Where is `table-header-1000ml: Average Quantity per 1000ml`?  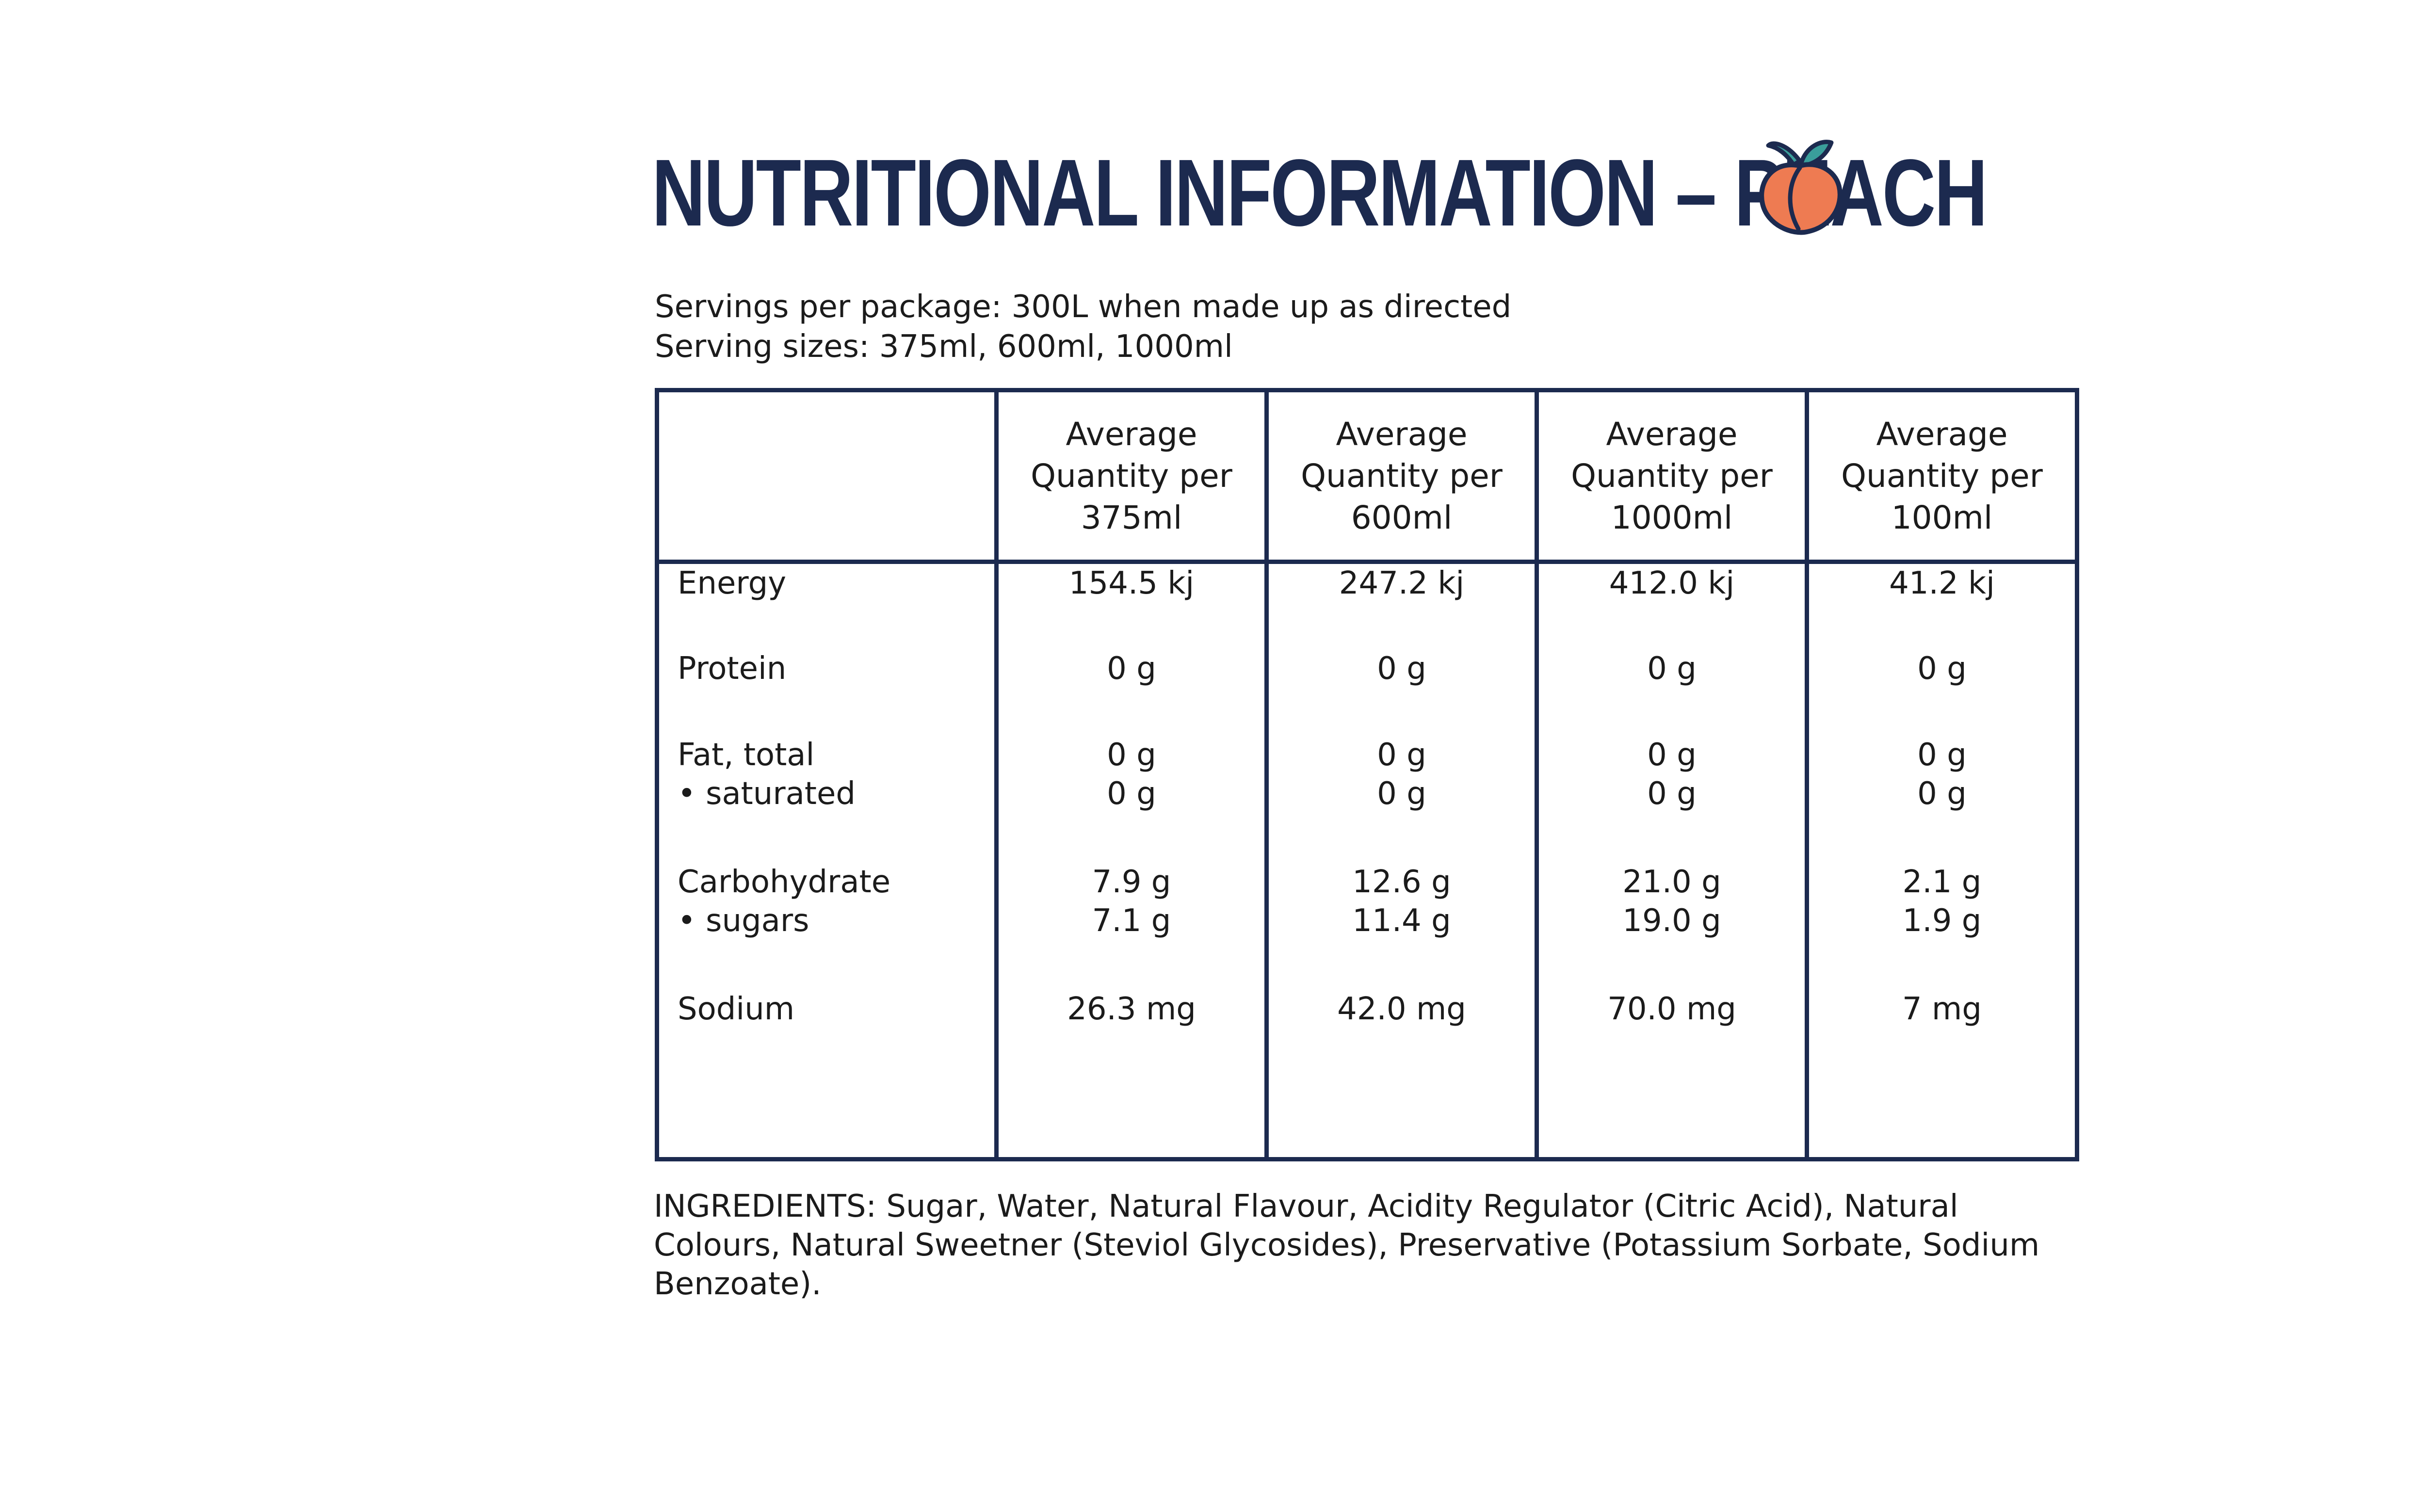 table-header-1000ml: Average Quantity per 1000ml is located at coordinates (1671, 477).